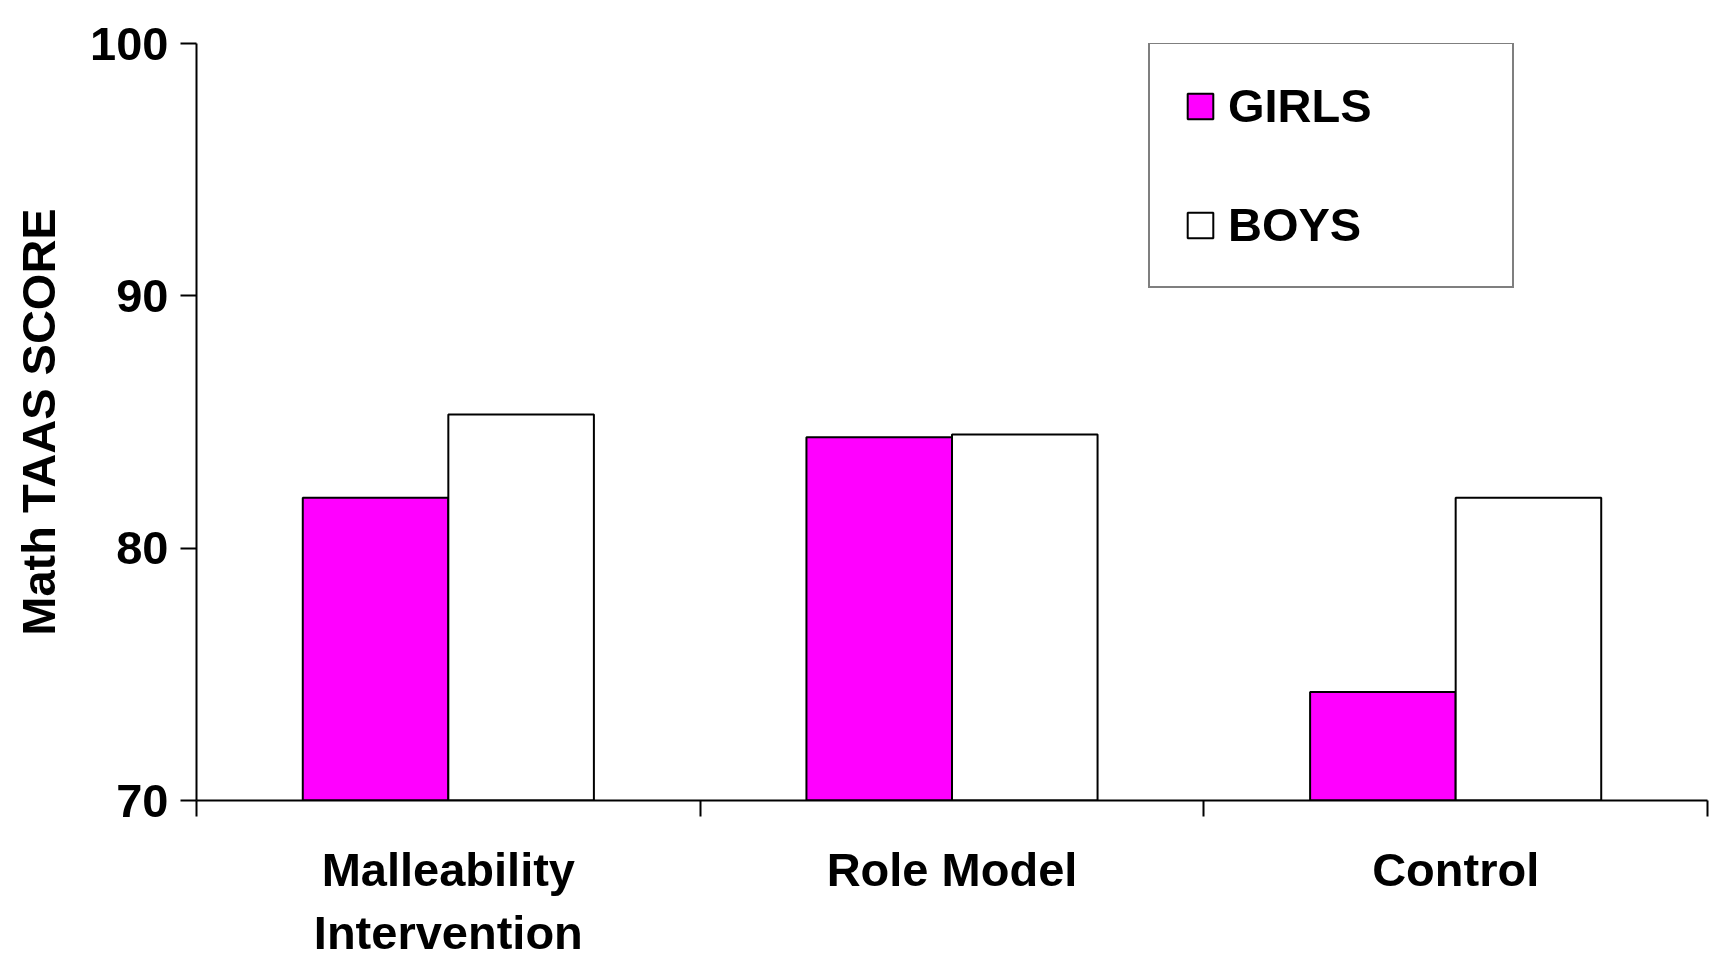  Describe the element at coordinates (142, 295) in the screenshot. I see `y-tick-label: 90` at that location.